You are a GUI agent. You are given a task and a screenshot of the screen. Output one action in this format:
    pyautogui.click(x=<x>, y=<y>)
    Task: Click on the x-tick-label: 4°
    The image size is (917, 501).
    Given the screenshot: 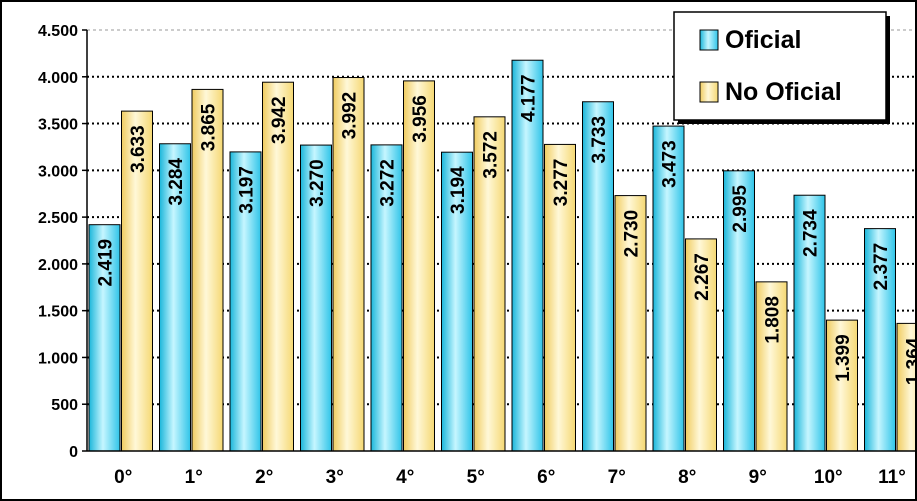 What is the action you would take?
    pyautogui.click(x=405, y=477)
    